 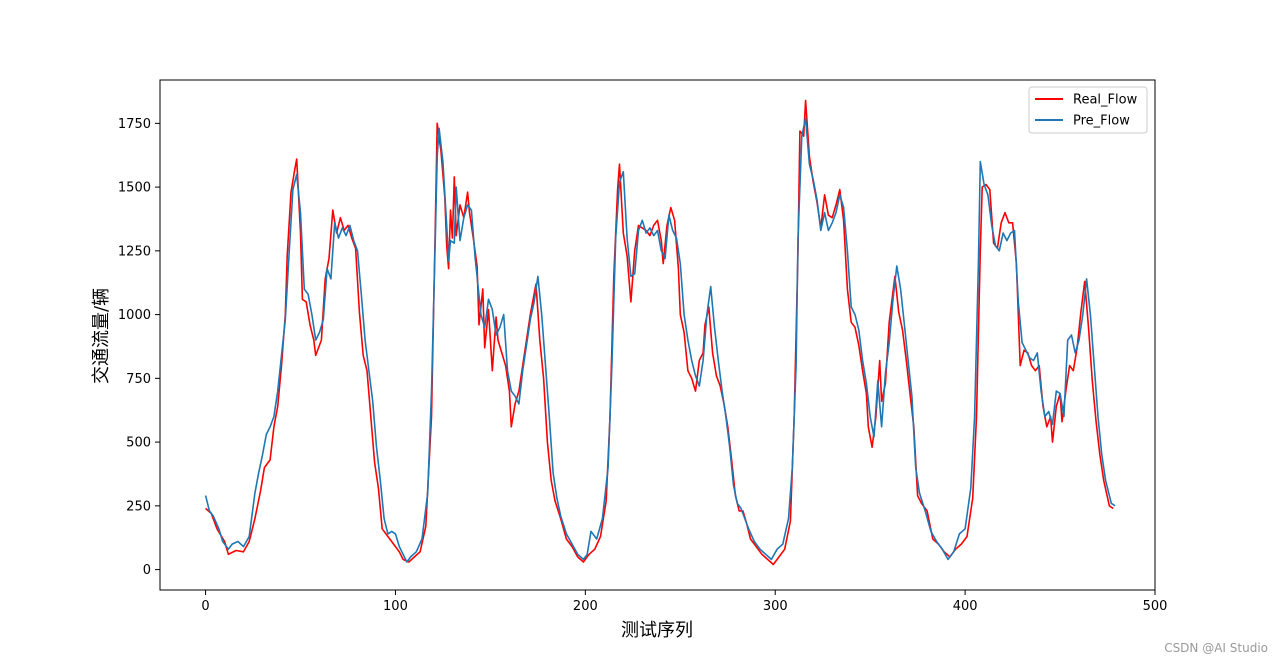 What do you see at coordinates (134, 315) in the screenshot?
I see `y-tick-label: 1000` at bounding box center [134, 315].